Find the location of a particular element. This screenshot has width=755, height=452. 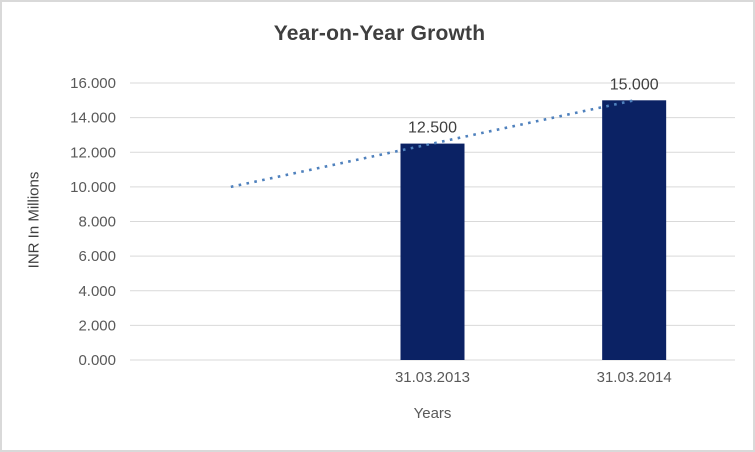

y-tick-label: 6.000 is located at coordinates (97, 256).